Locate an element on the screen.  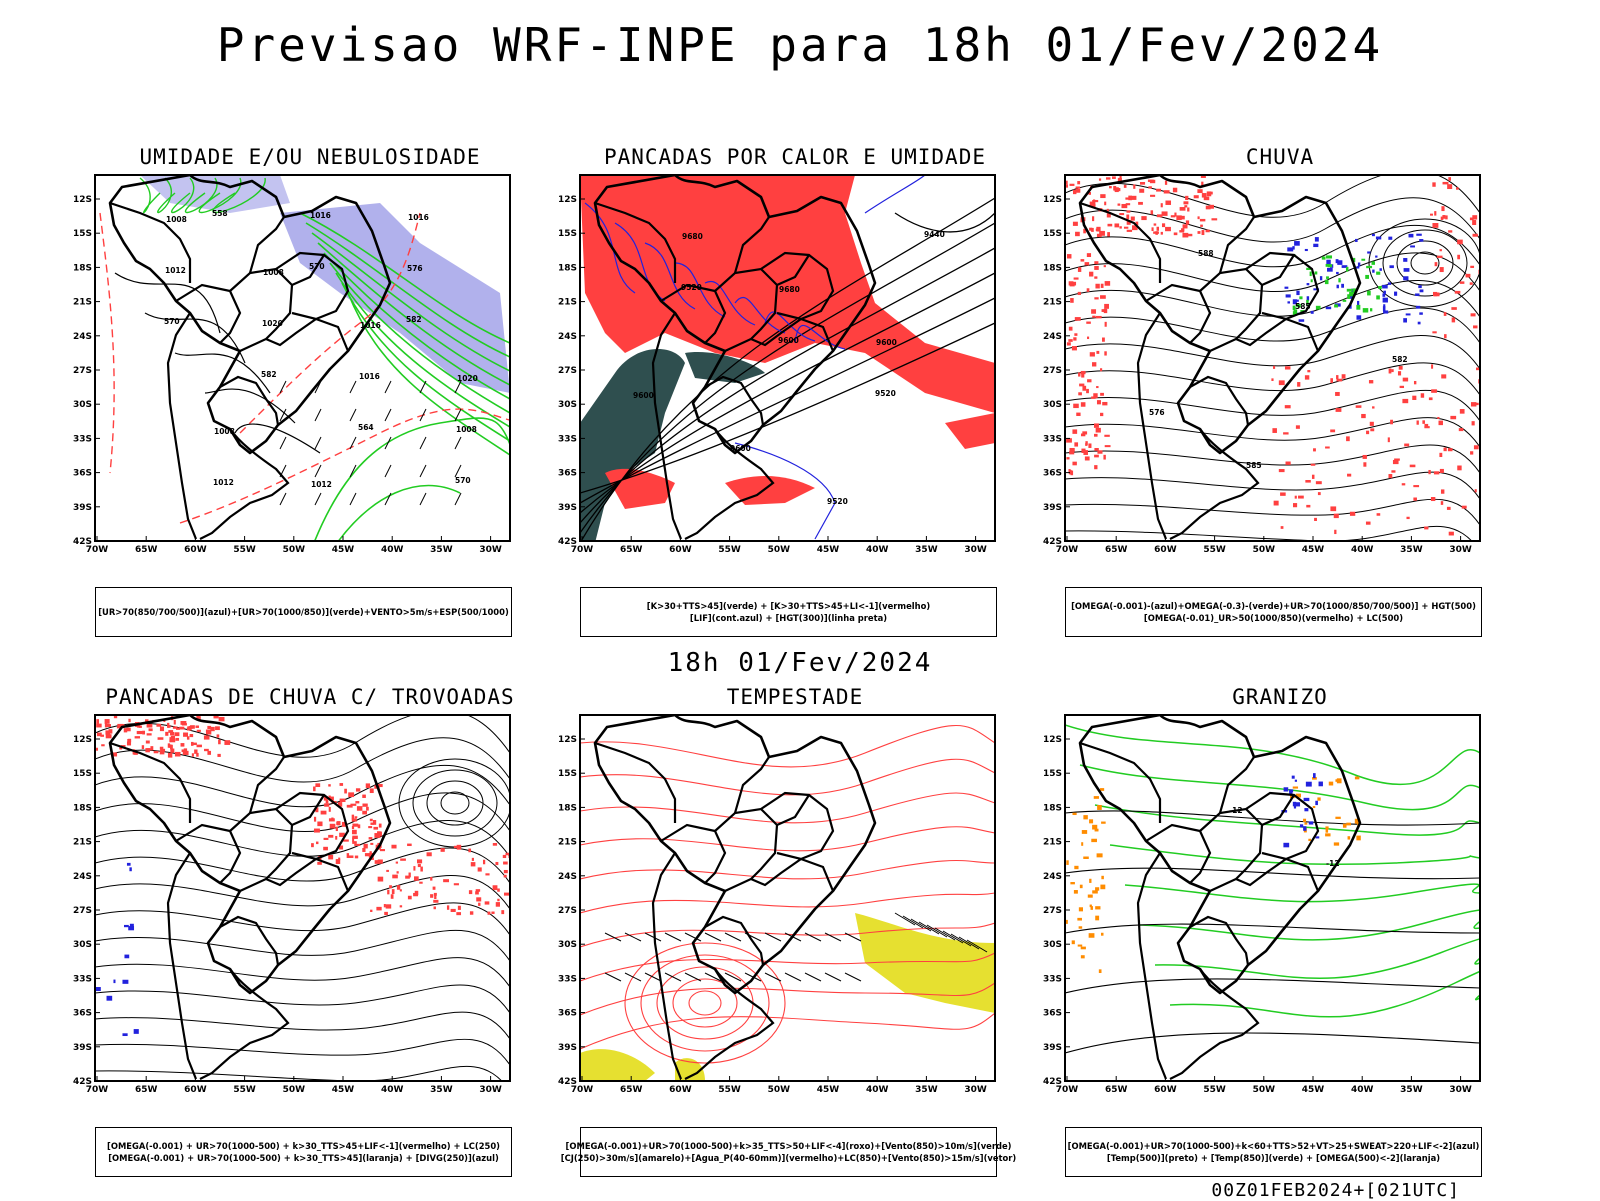
lon-label: 55W is located at coordinates (244, 1090).